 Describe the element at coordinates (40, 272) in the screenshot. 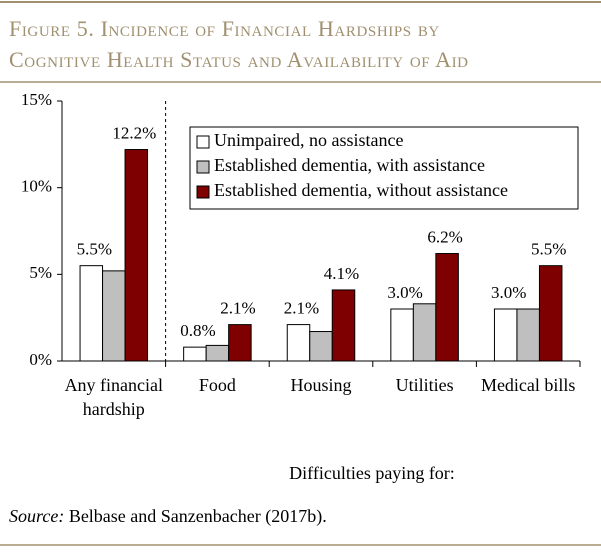

I see `y-tick-label: 5%` at that location.